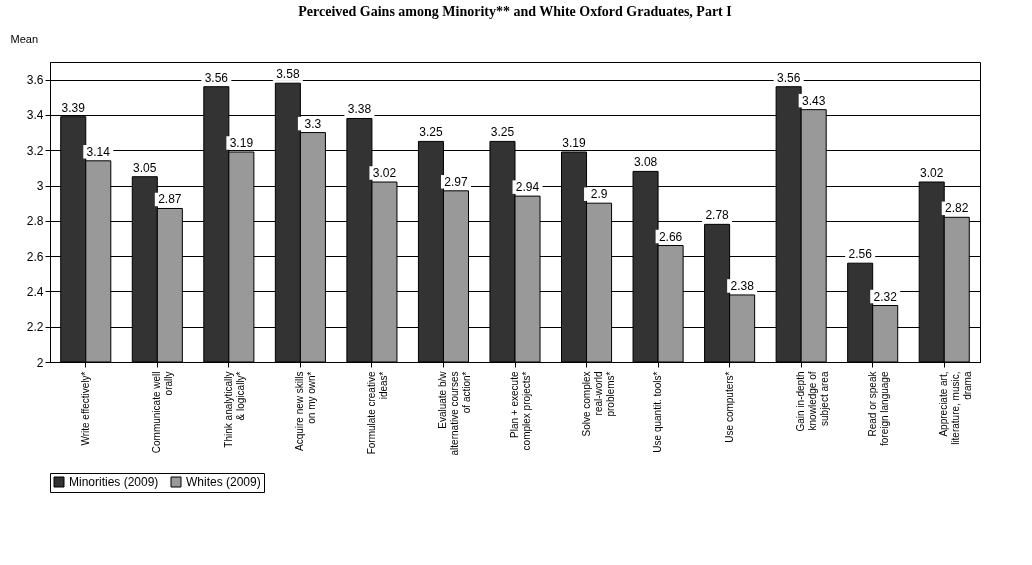  Describe the element at coordinates (658, 412) in the screenshot. I see `x-tick-label: Use quantit. tools*` at that location.